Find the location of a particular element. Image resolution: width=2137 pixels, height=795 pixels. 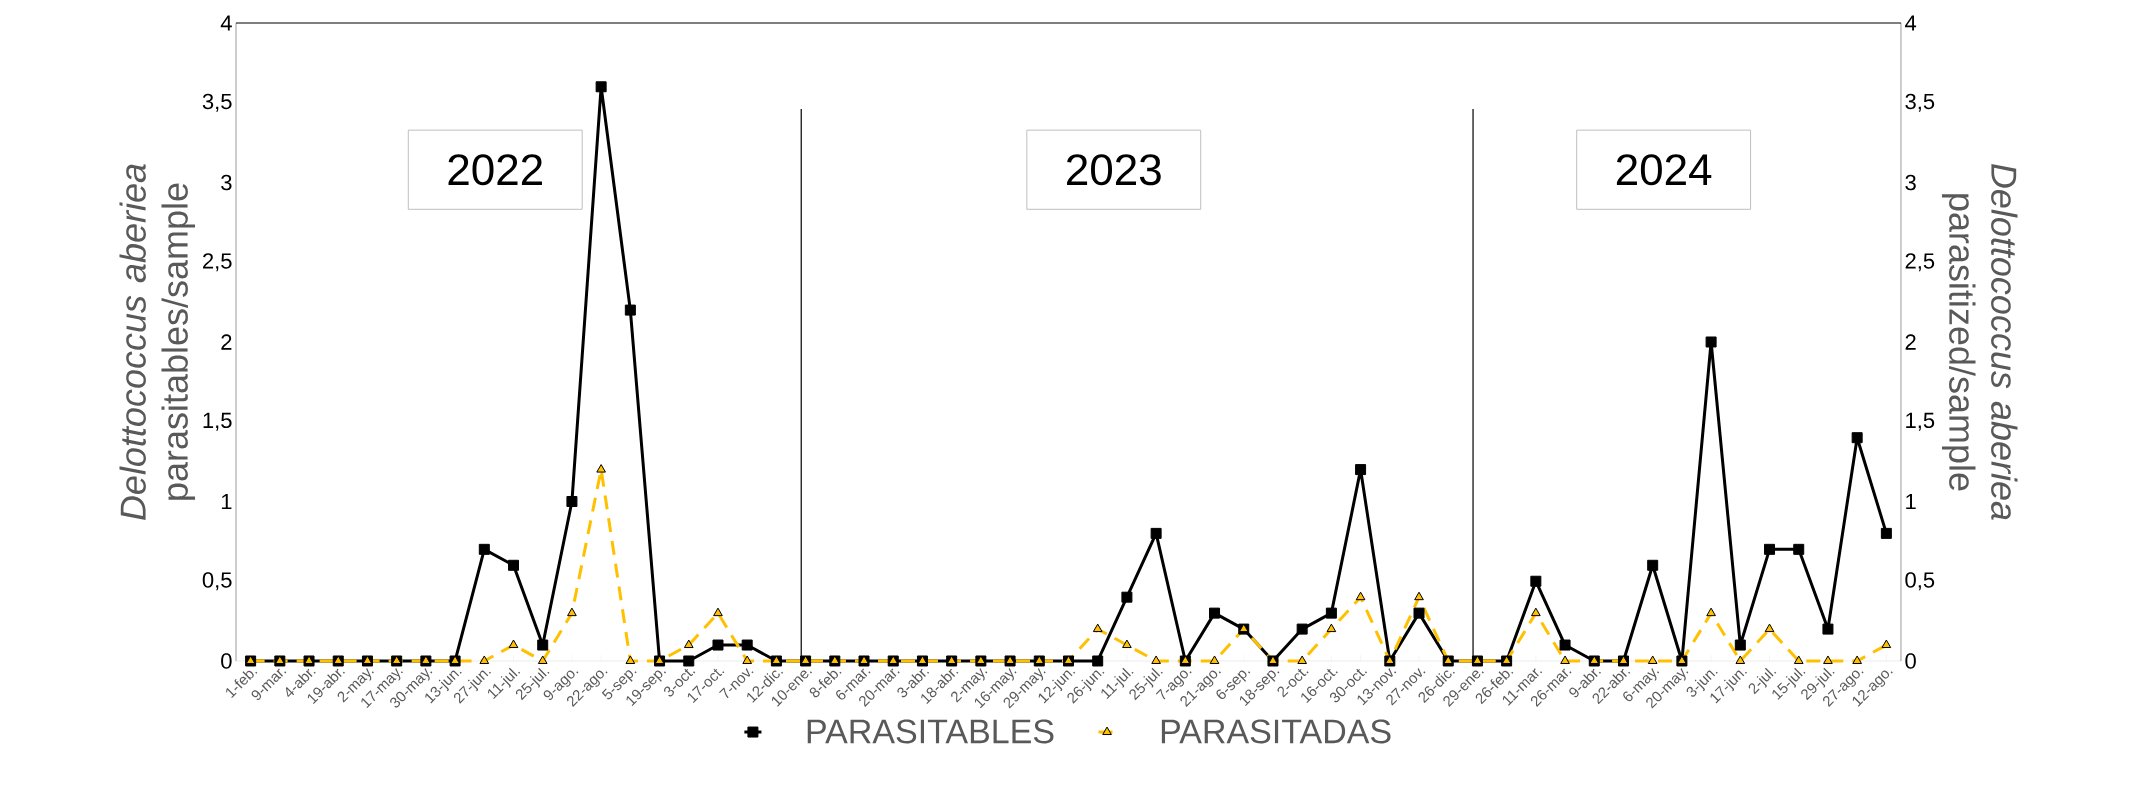

y2-tick-label: 0 is located at coordinates (1910, 661).